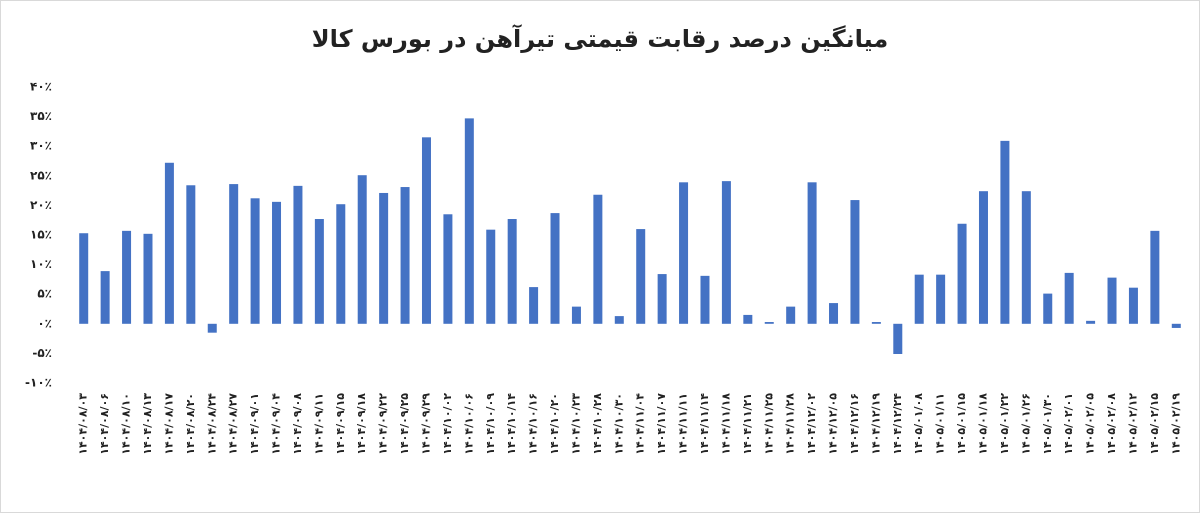  What do you see at coordinates (44, 323) in the screenshot?
I see `y-tick-label: ۰٪` at bounding box center [44, 323].